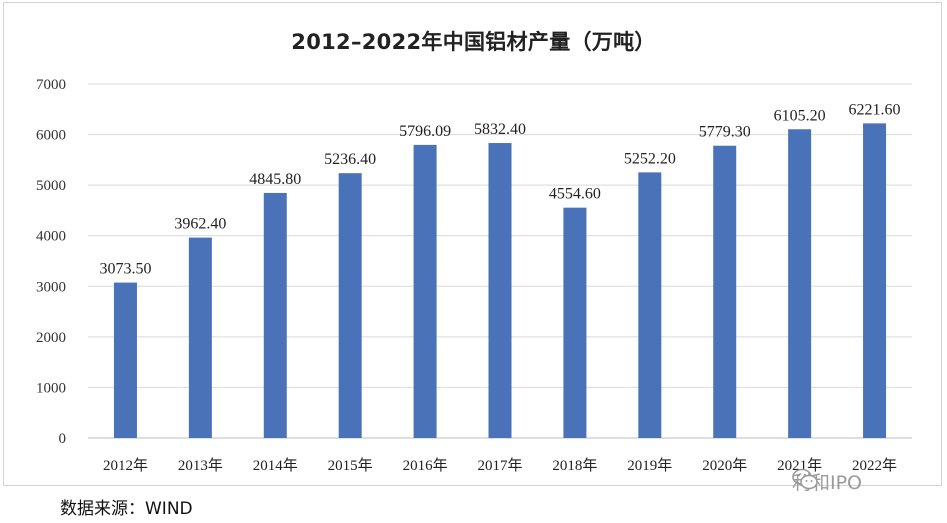 Image resolution: width=947 pixels, height=523 pixels. I want to click on y-tick-label: 5000, so click(51, 186).